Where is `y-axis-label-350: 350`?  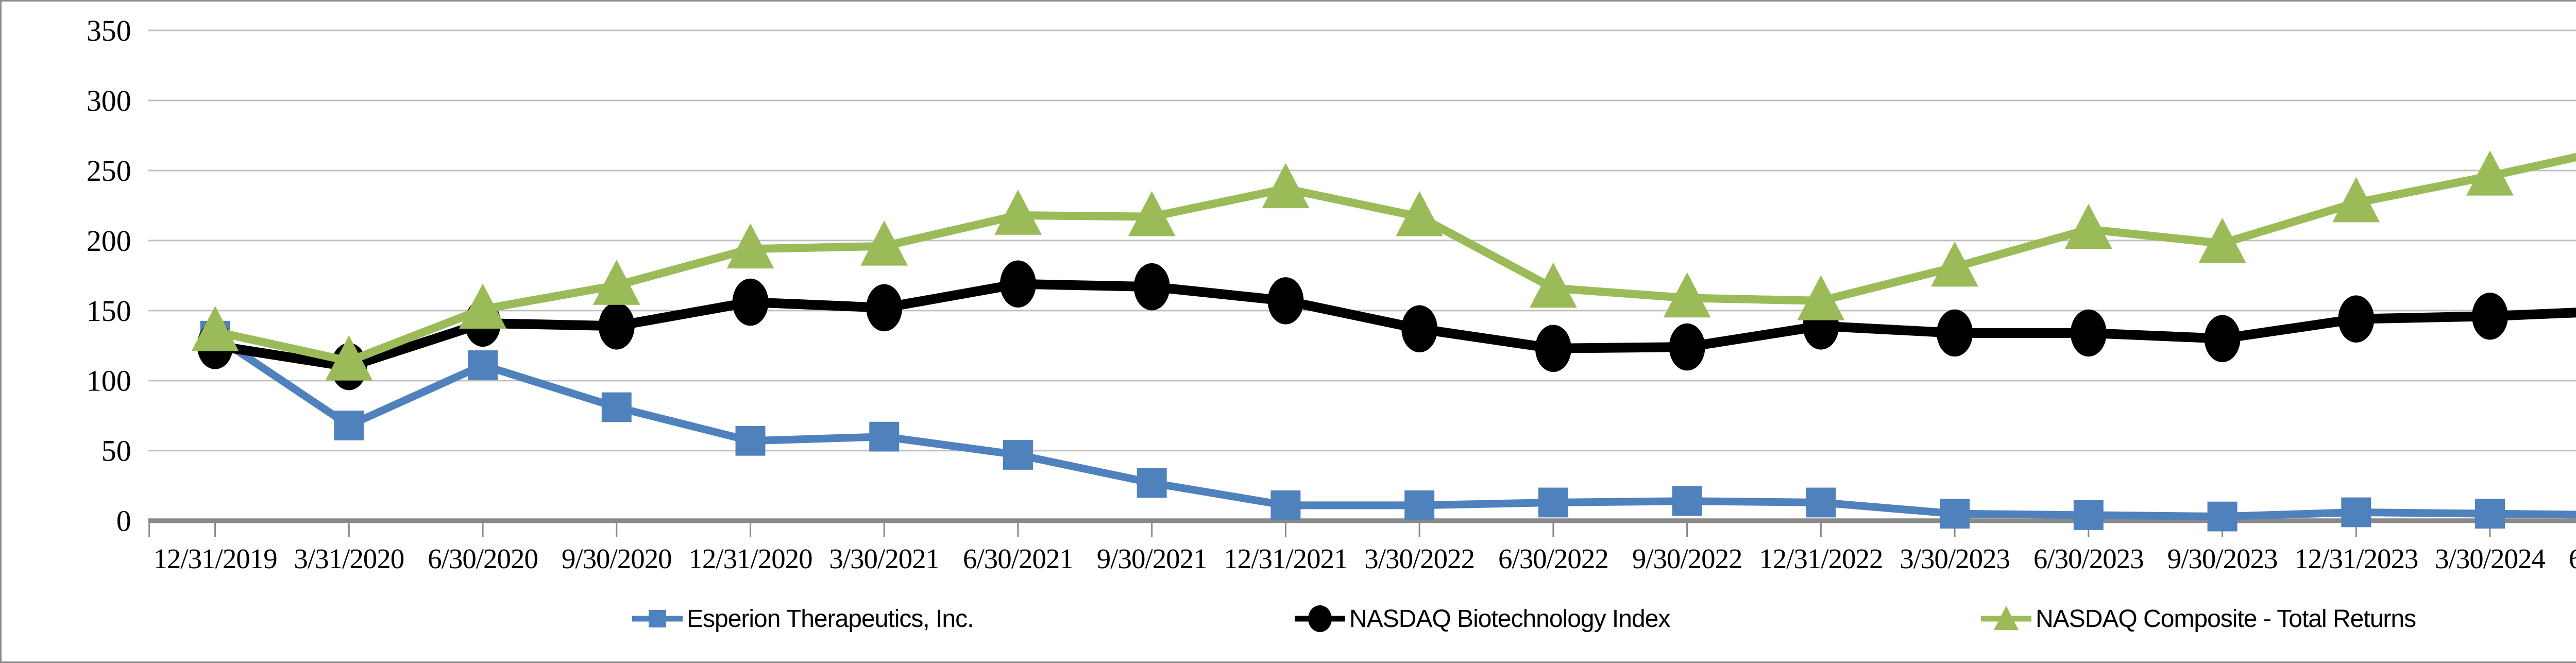 y-axis-label-350: 350 is located at coordinates (109, 30).